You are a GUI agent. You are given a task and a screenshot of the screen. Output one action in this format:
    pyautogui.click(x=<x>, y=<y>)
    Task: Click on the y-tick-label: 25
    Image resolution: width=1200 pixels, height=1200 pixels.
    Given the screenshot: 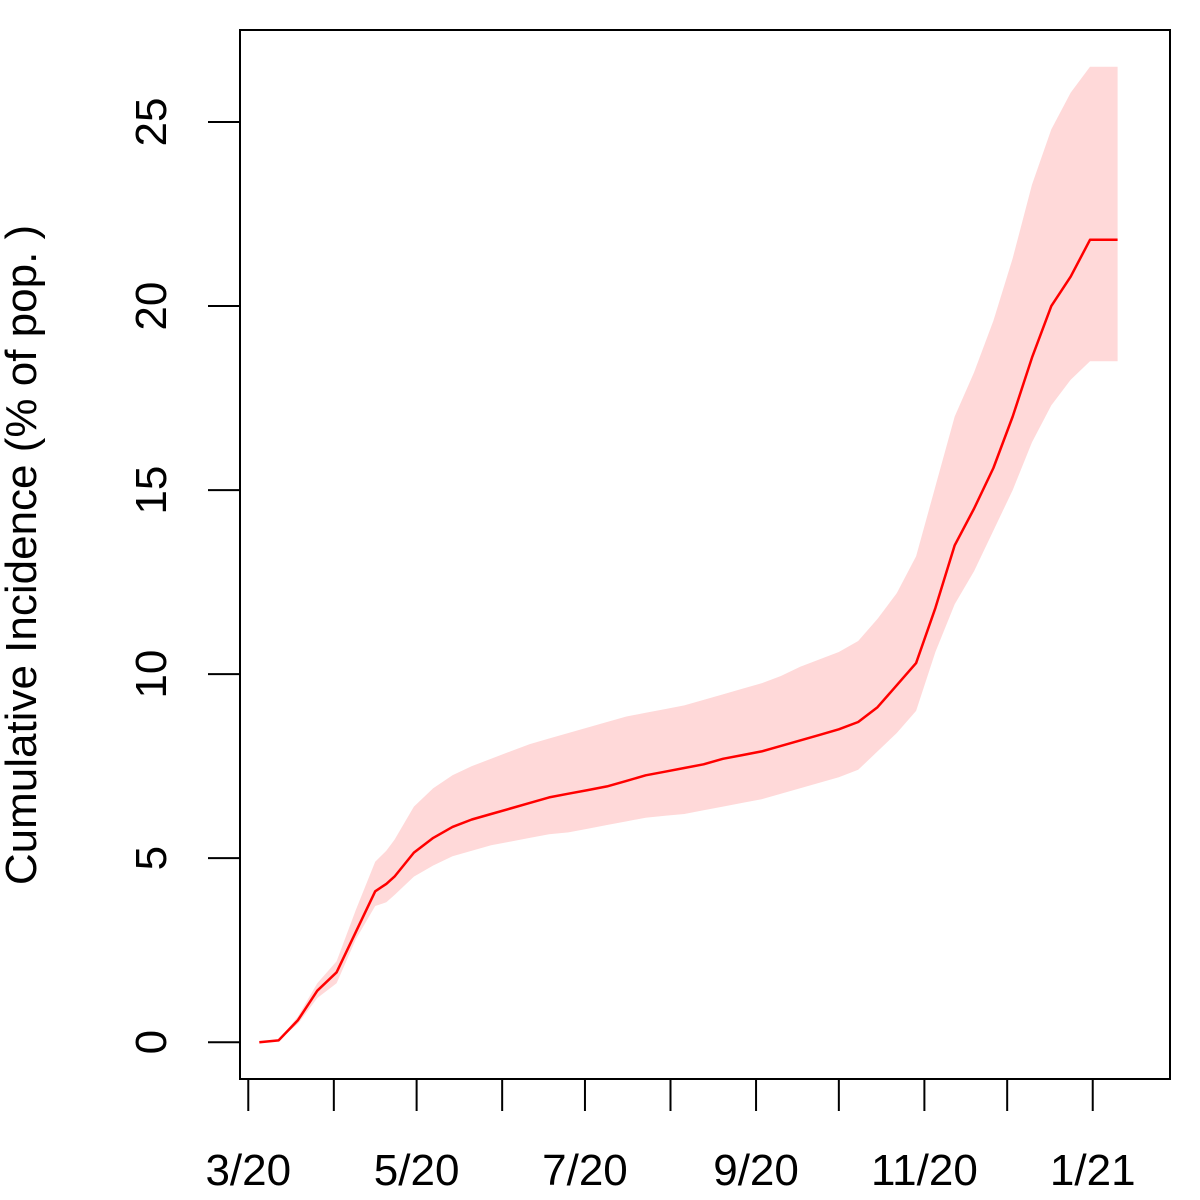 What is the action you would take?
    pyautogui.click(x=151, y=122)
    